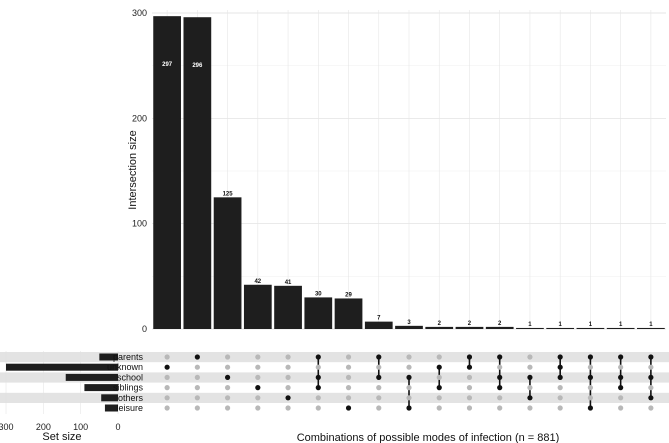  What do you see at coordinates (228, 194) in the screenshot?
I see `bar-value-label: 125` at bounding box center [228, 194].